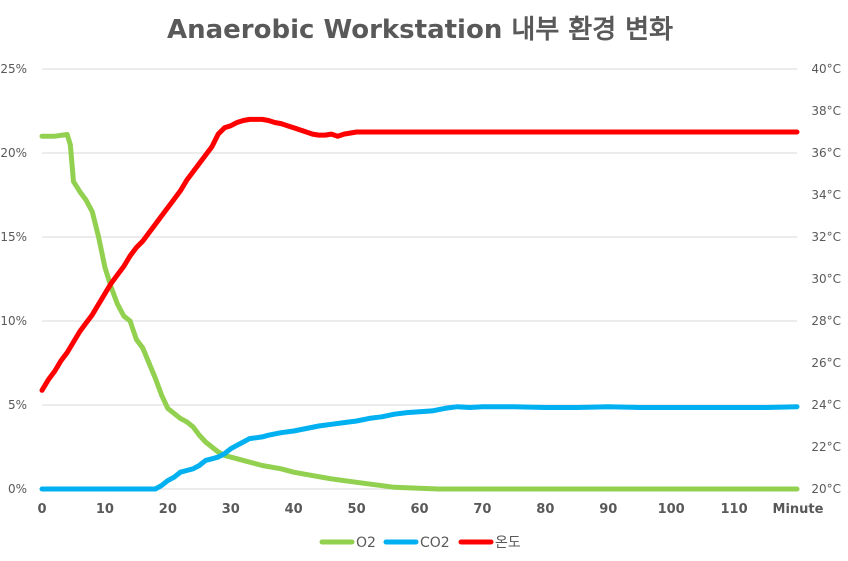 This screenshot has height=561, width=848. Describe the element at coordinates (608, 509) in the screenshot. I see `x-tick-label: 90` at that location.